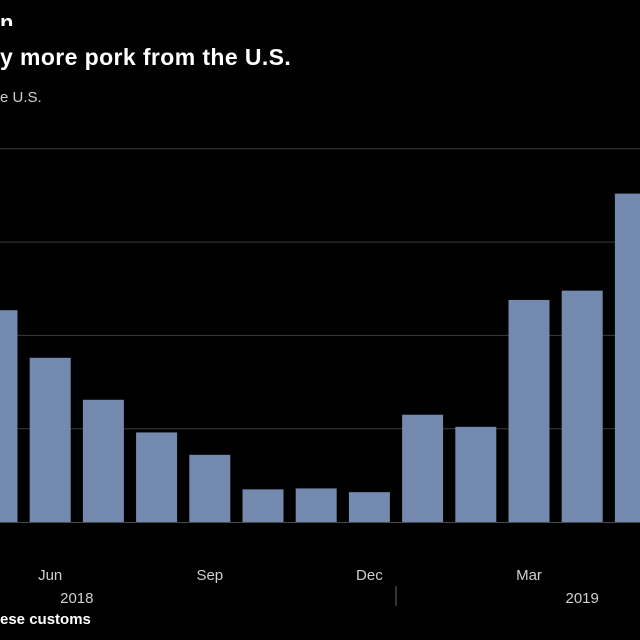 This screenshot has height=640, width=640. Describe the element at coordinates (529, 410) in the screenshot. I see `bar-mar-2019` at that location.